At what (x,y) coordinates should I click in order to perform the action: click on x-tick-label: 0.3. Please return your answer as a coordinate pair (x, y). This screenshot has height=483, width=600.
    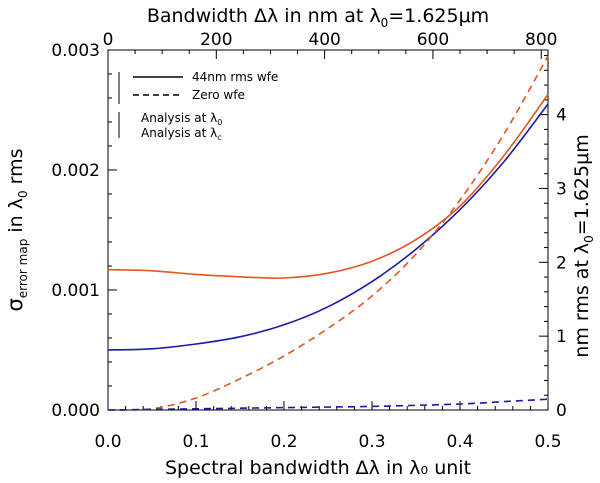
    Looking at the image, I should click on (371, 442).